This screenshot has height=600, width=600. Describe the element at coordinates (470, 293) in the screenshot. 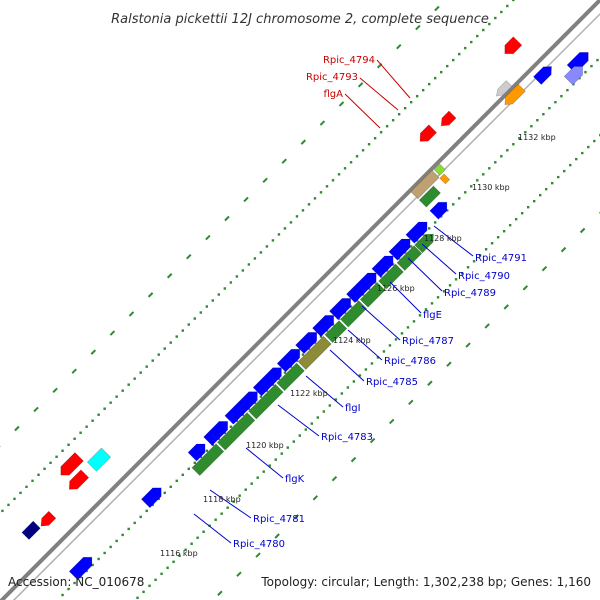

I see `gene-label-rpic-4789: Rpic_4789` at that location.